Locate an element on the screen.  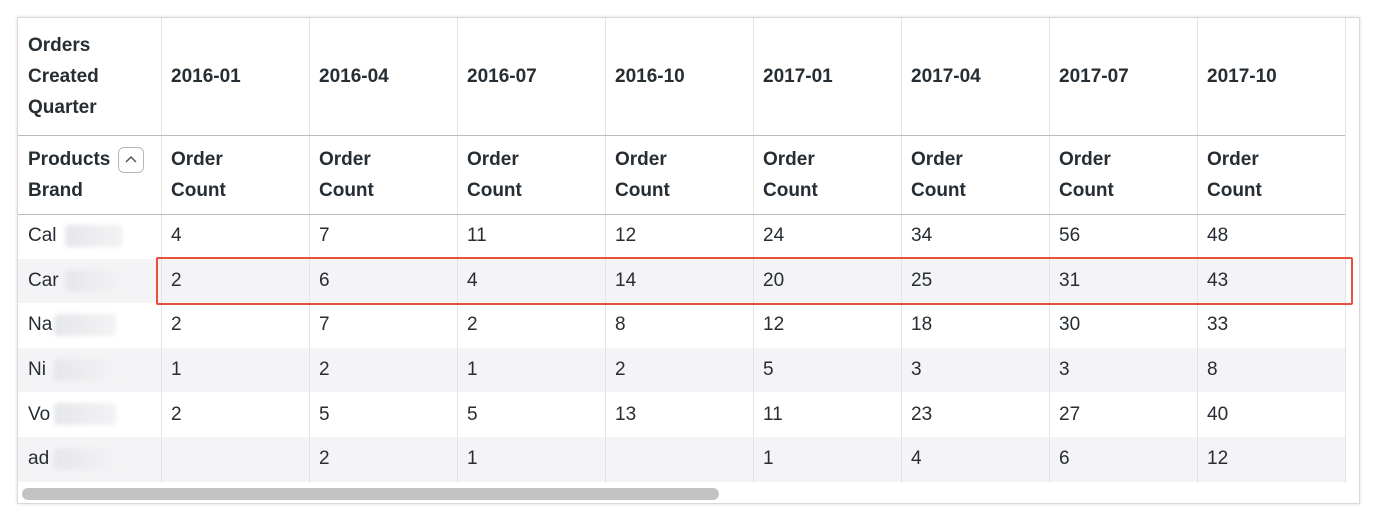
brand-cell: Car is located at coordinates (43, 280).